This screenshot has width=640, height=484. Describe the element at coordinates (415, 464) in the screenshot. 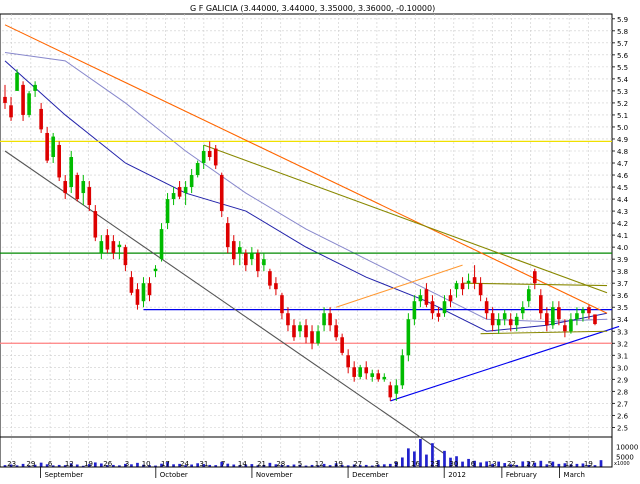

I see `day-tick-label: 16` at that location.